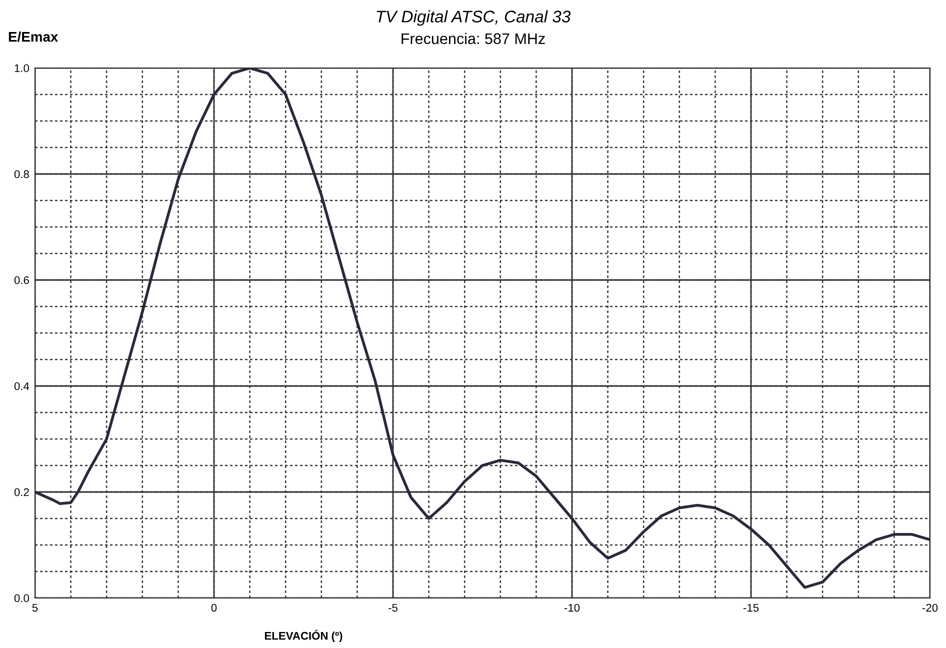  I want to click on x-tick-label: -15, so click(751, 608).